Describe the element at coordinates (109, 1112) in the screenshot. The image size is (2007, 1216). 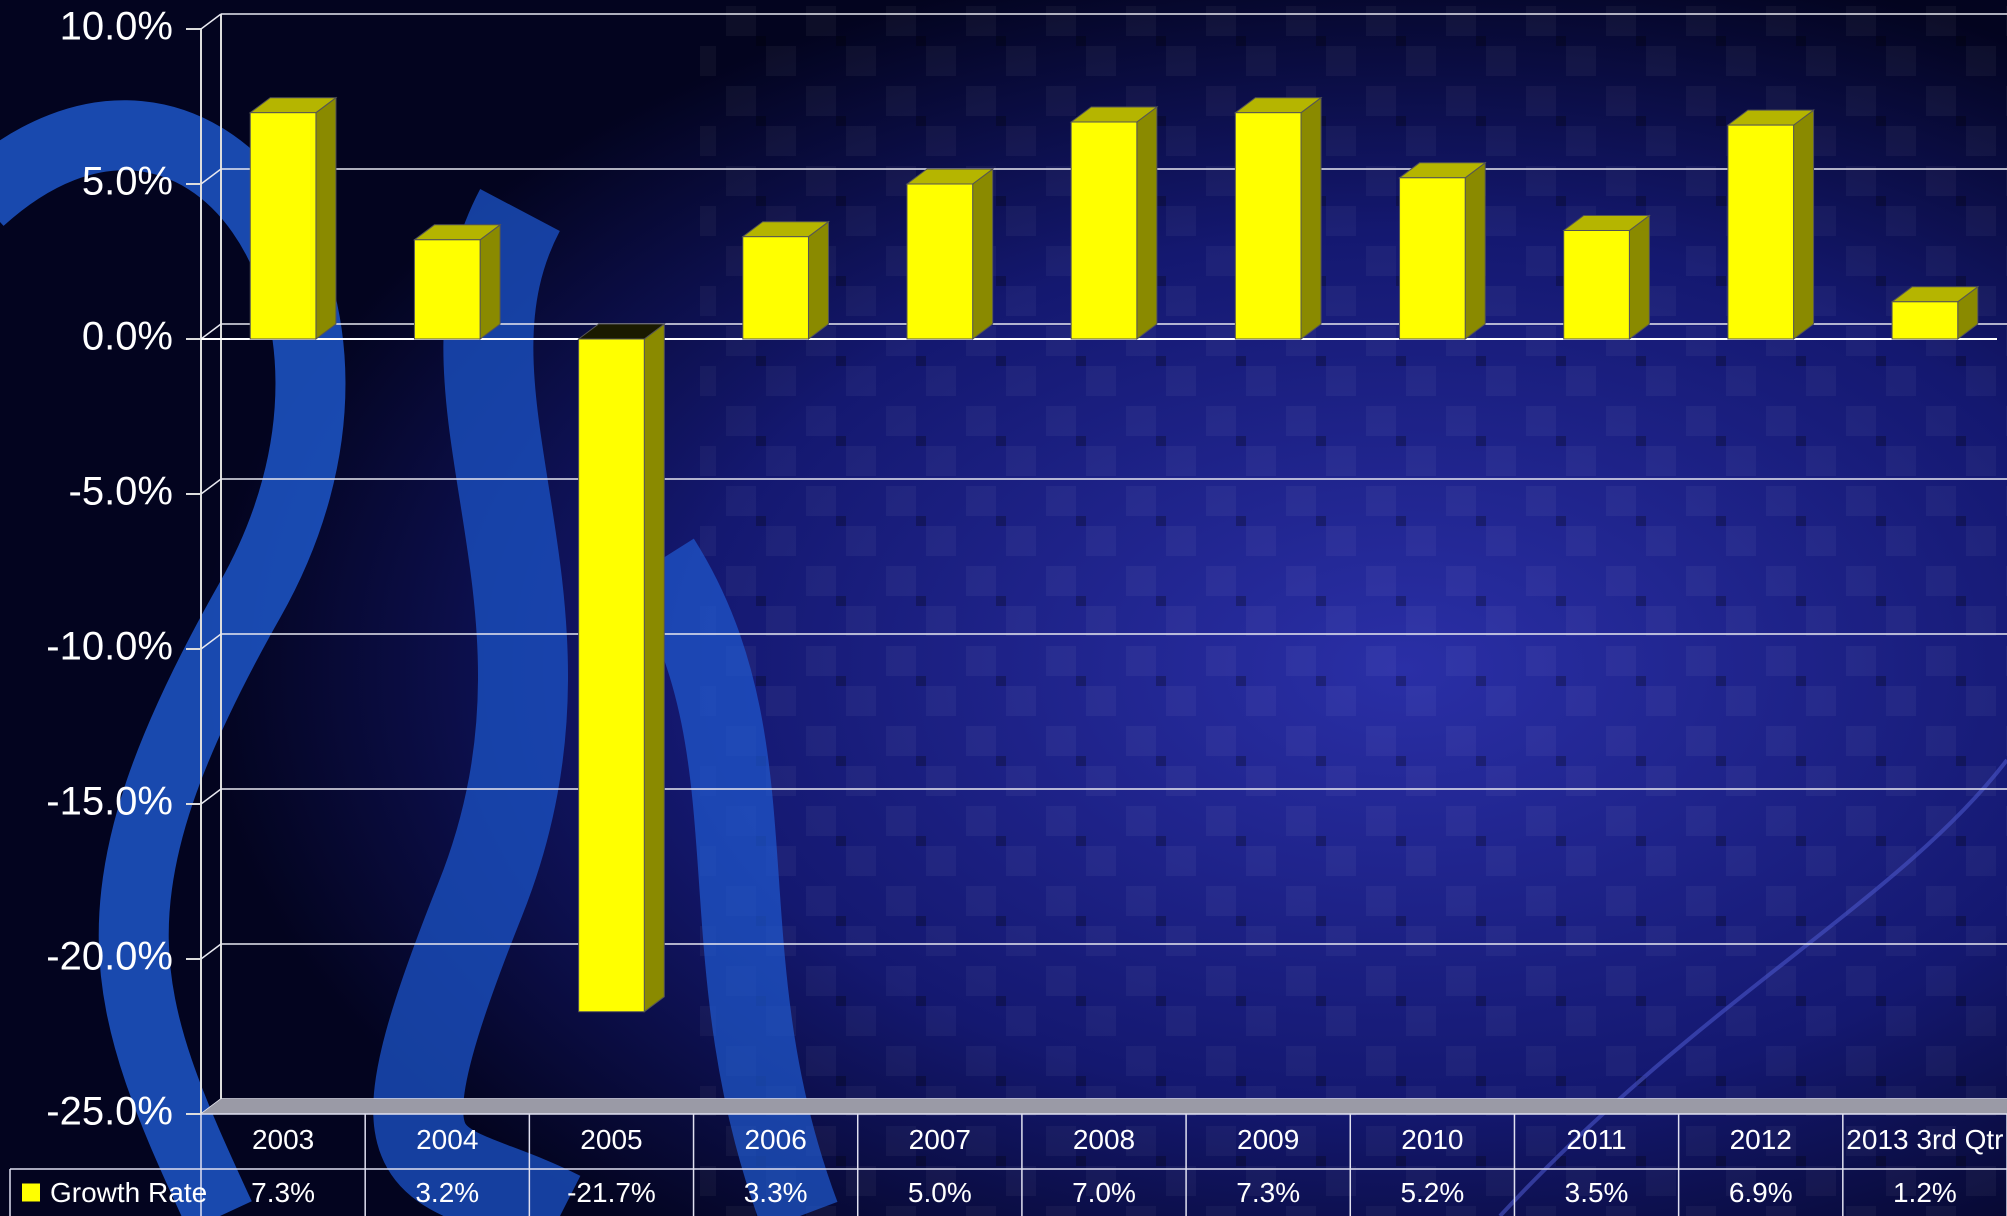
I see `y-tick-label: -25.0%` at that location.